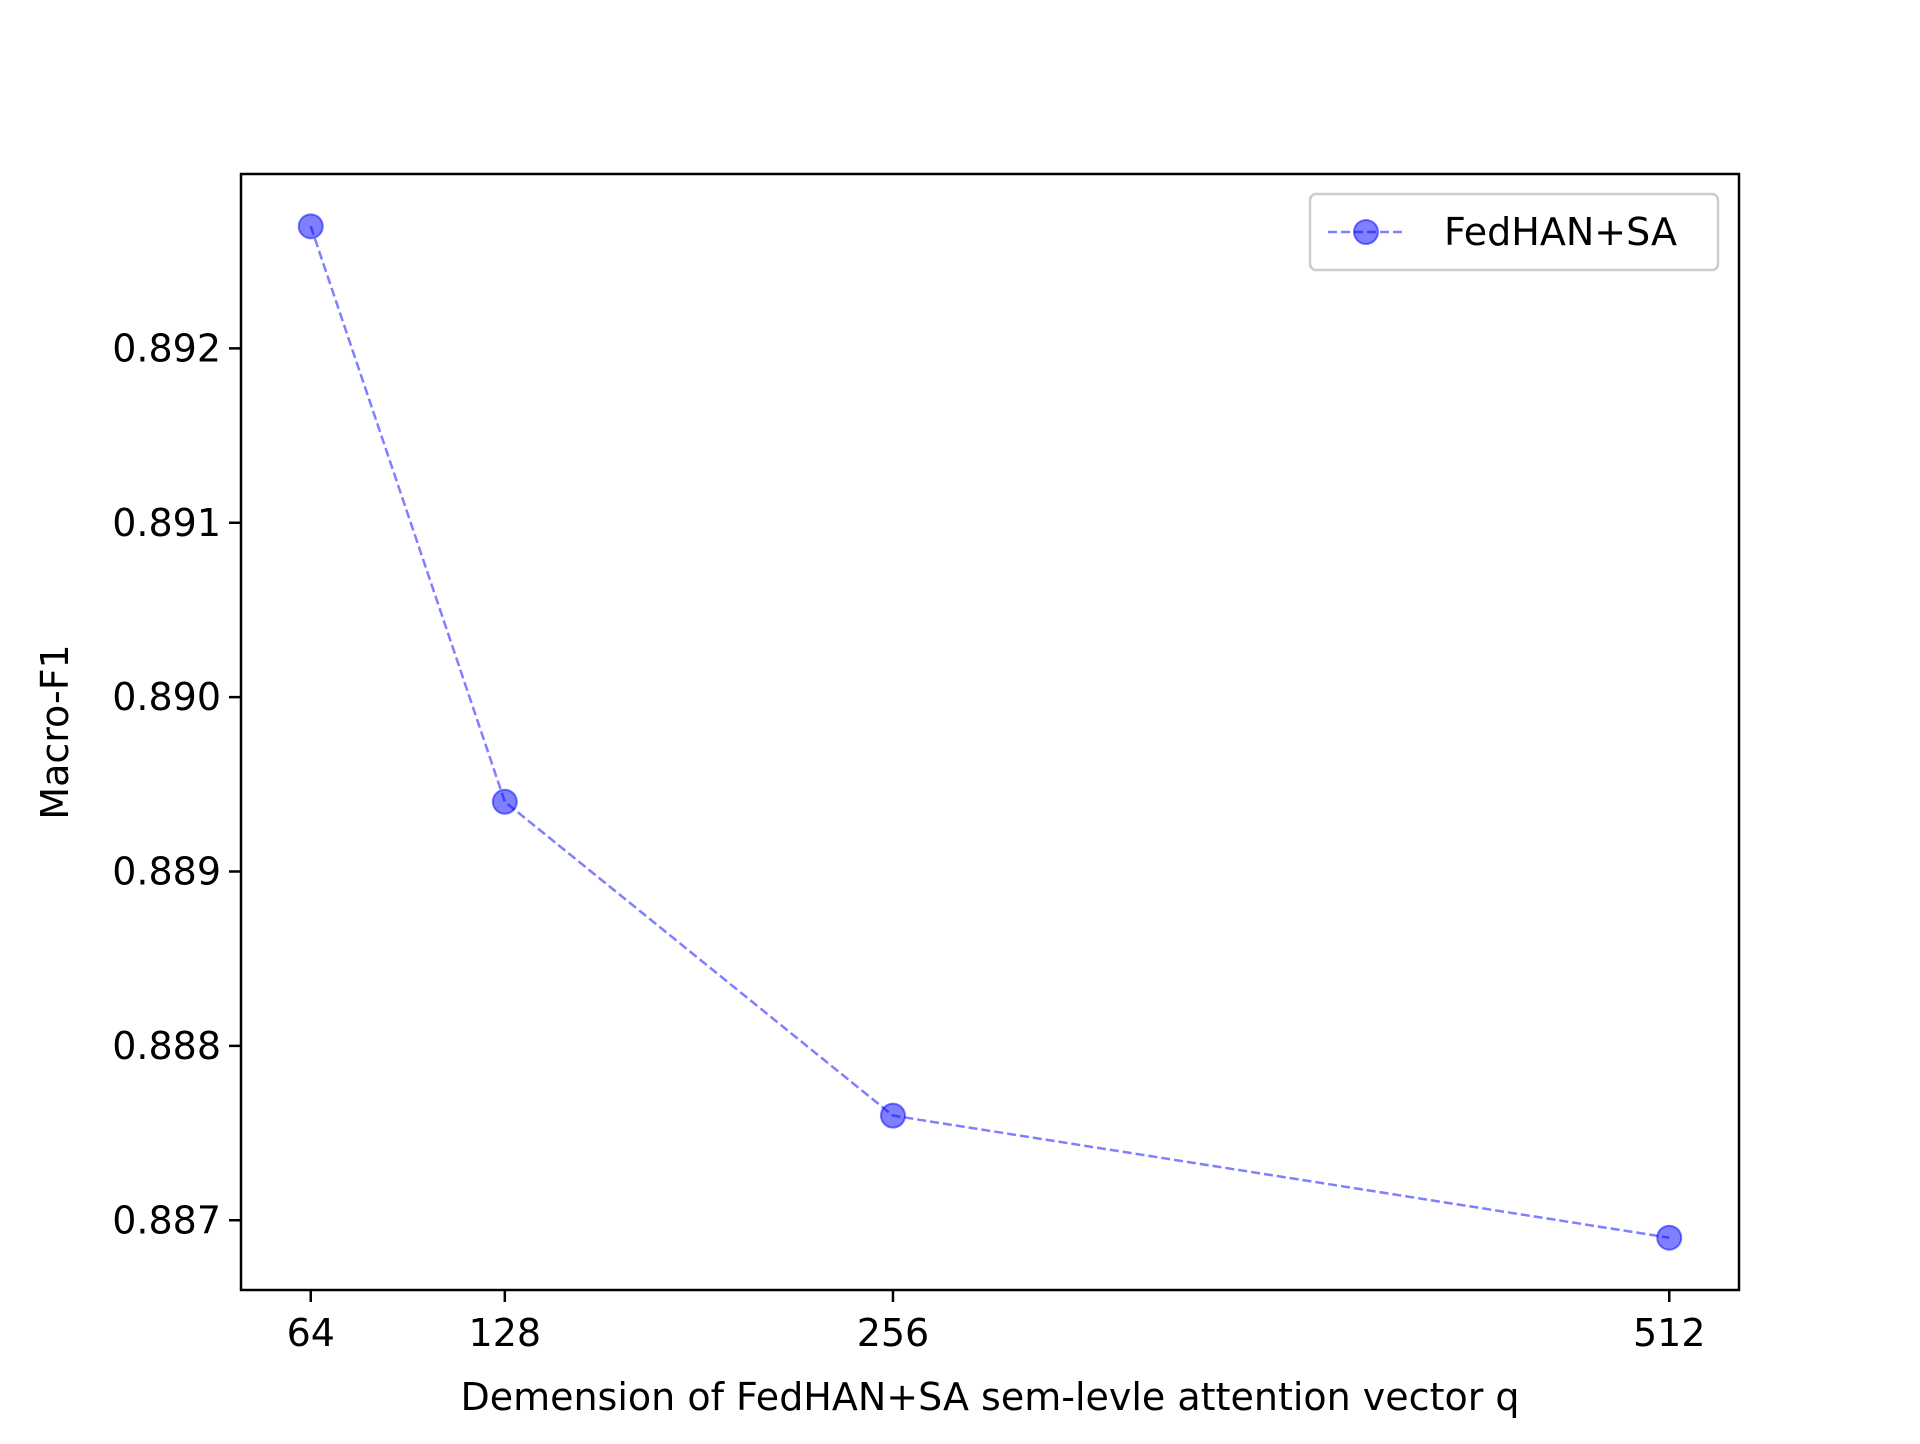  I want to click on y-tick-label: 0.888, so click(166, 1046).